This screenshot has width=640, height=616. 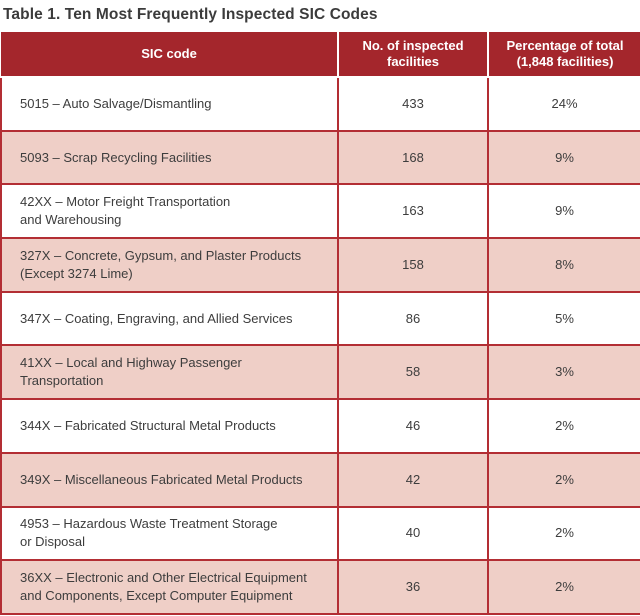 I want to click on inspected-facilities-cell: 46, so click(x=413, y=426).